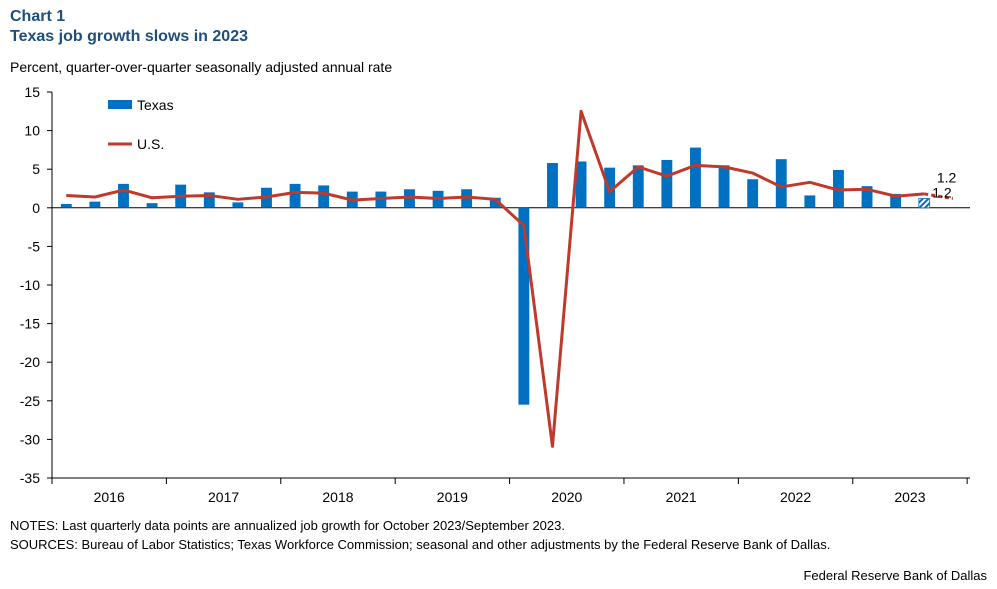 Image resolution: width=997 pixels, height=589 pixels. What do you see at coordinates (38, 16) in the screenshot?
I see `chart-number: Chart 1` at bounding box center [38, 16].